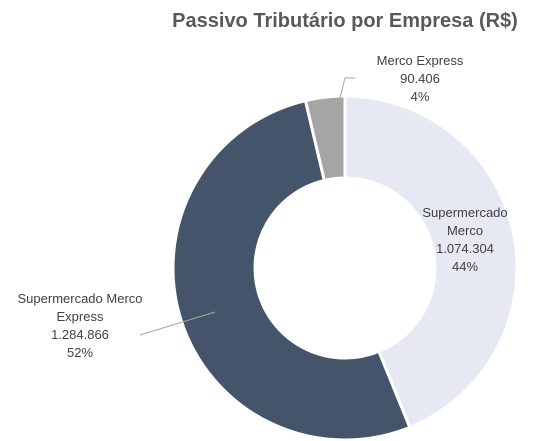 The image size is (553, 441). What do you see at coordinates (465, 221) in the screenshot?
I see `category-label: Supermercado Merco` at bounding box center [465, 221].